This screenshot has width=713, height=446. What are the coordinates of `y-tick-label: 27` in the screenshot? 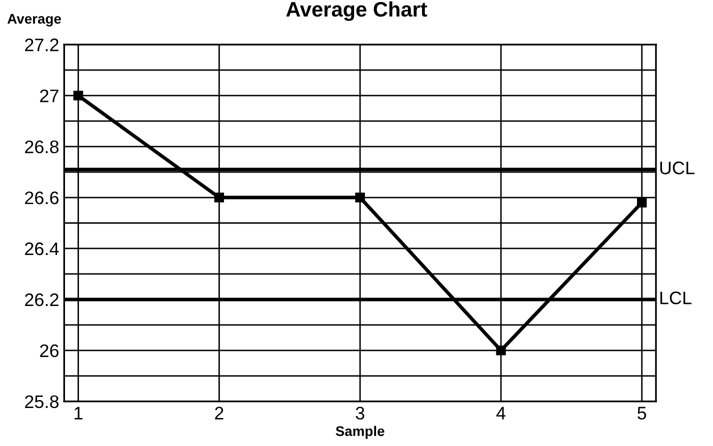 It's located at (49, 96).